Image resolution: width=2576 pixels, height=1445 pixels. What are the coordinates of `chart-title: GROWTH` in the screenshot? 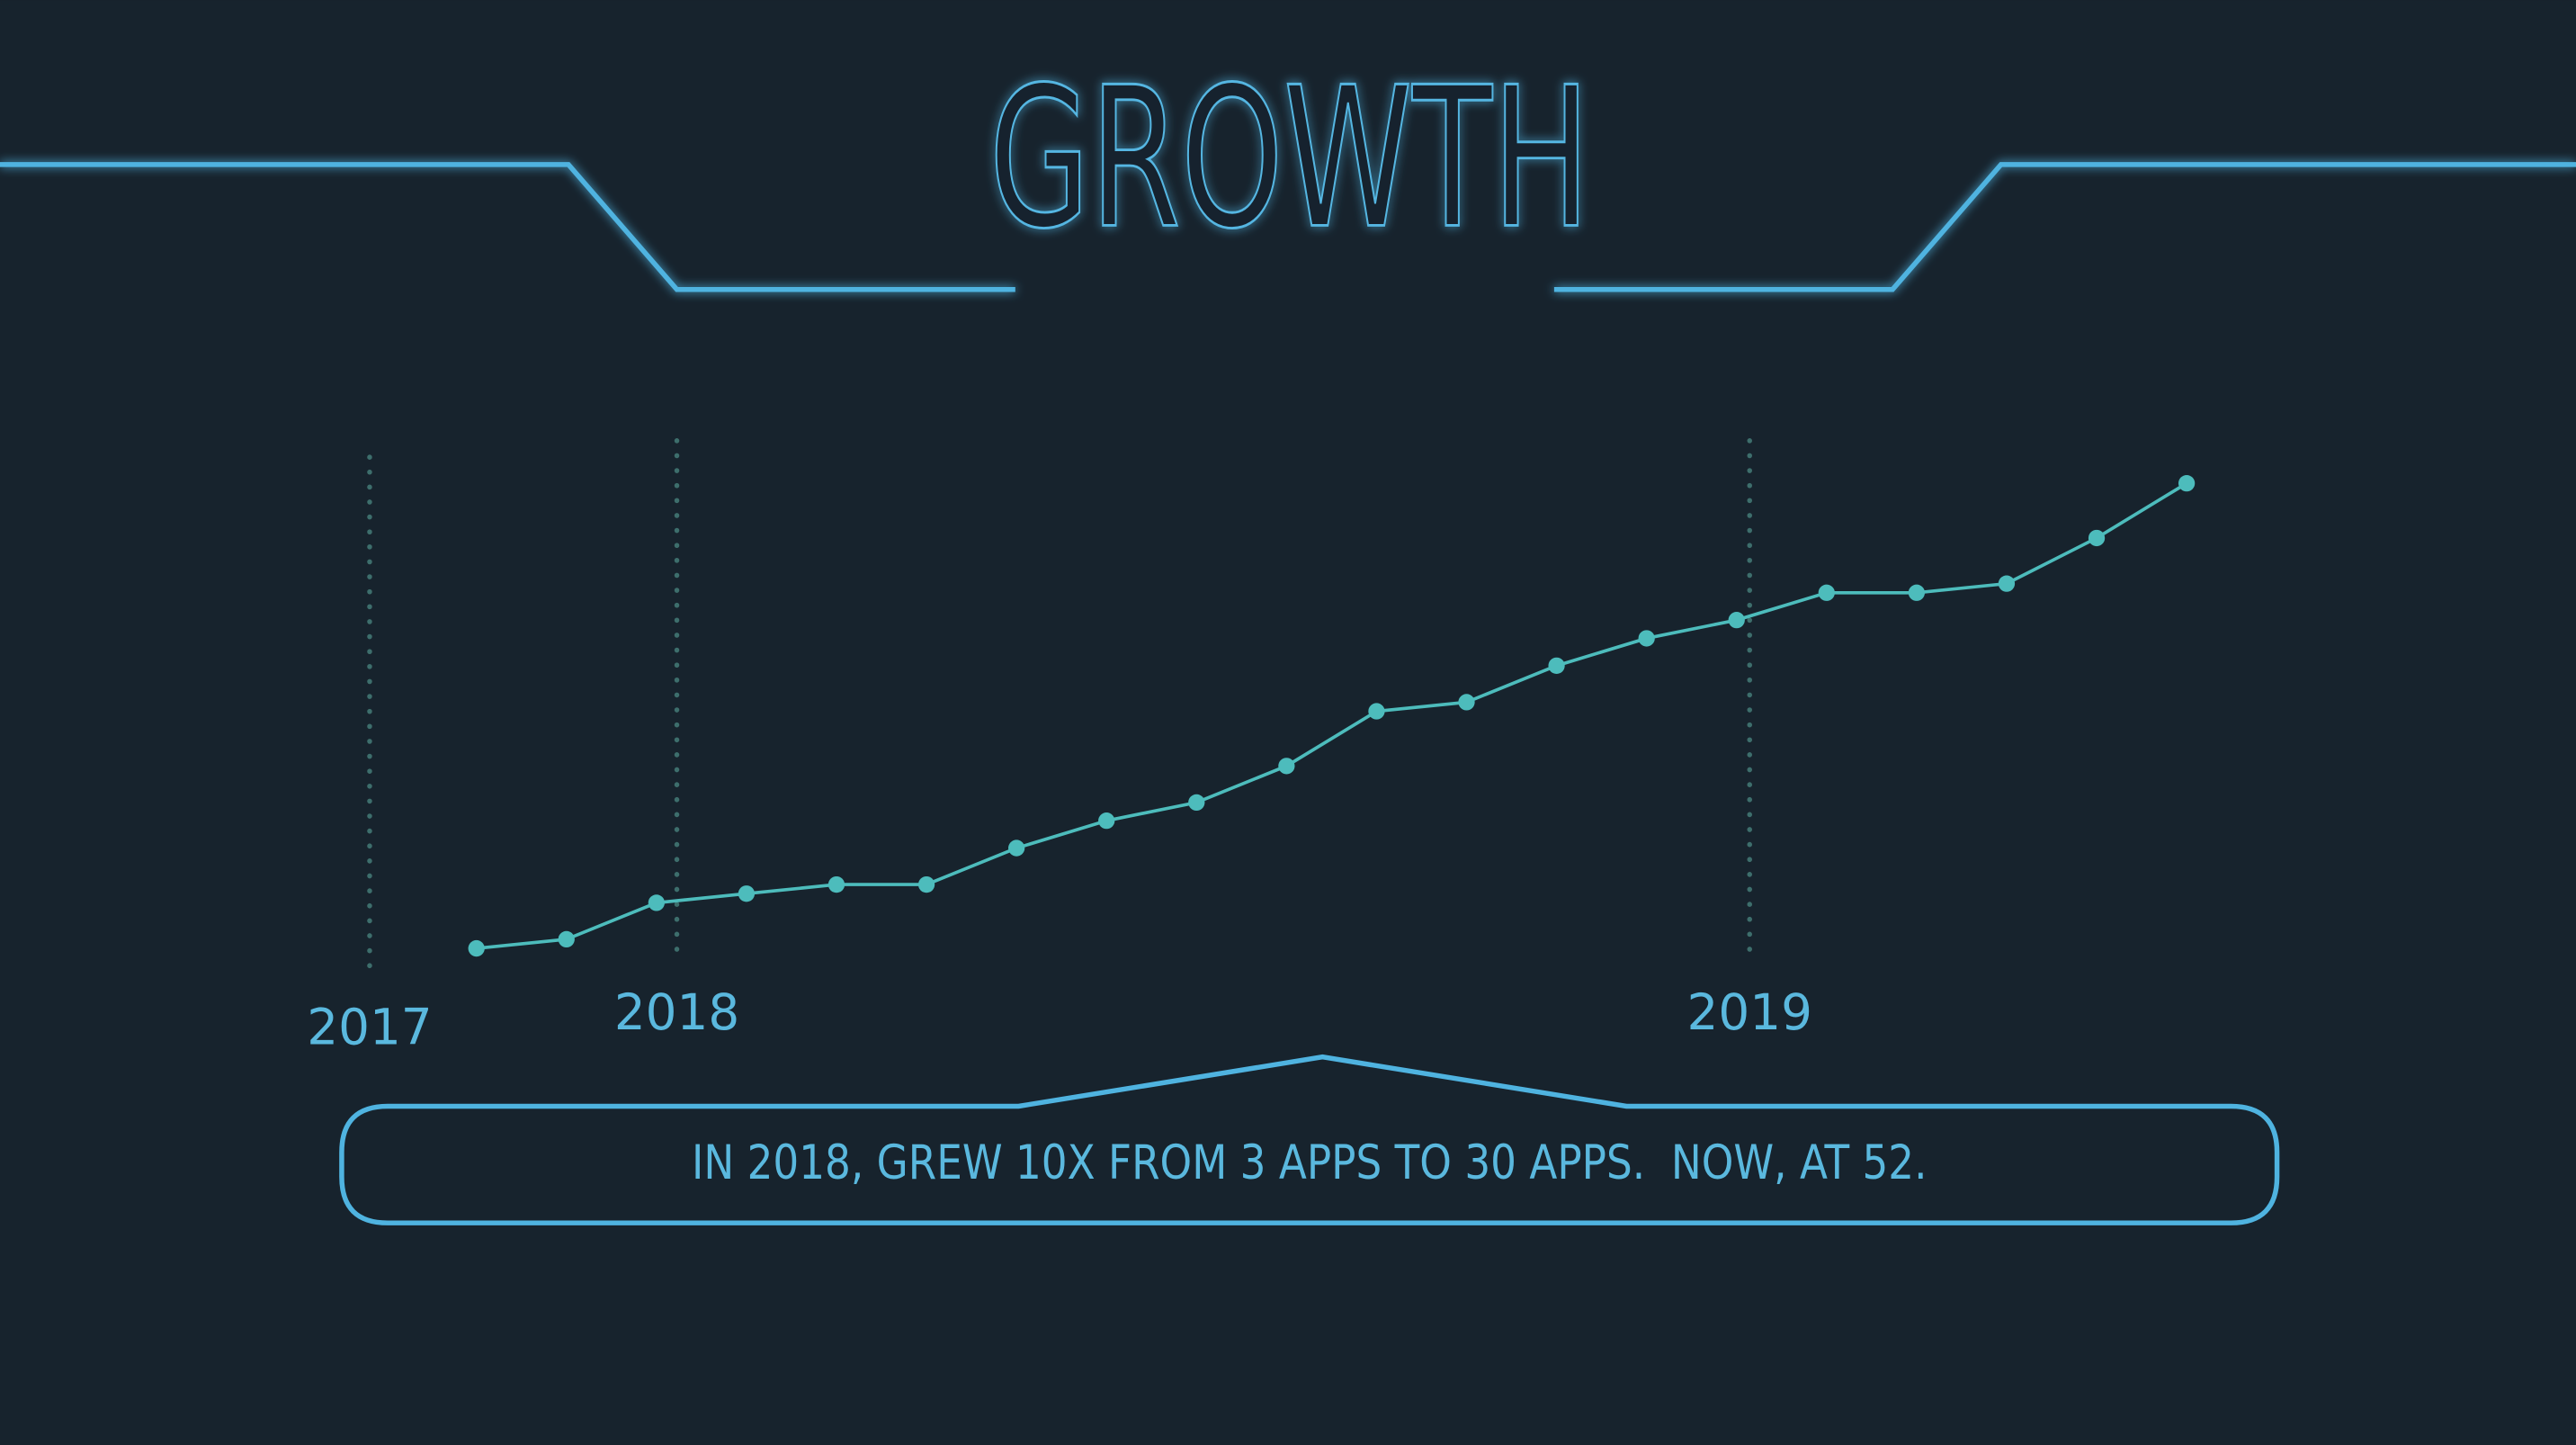 It's located at (1290, 158).